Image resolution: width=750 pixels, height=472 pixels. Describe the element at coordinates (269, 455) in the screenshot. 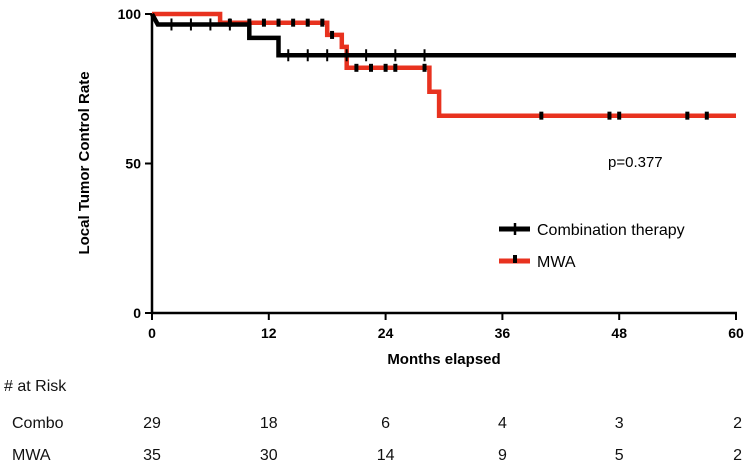

I see `risk-cell-mwa: 30` at that location.